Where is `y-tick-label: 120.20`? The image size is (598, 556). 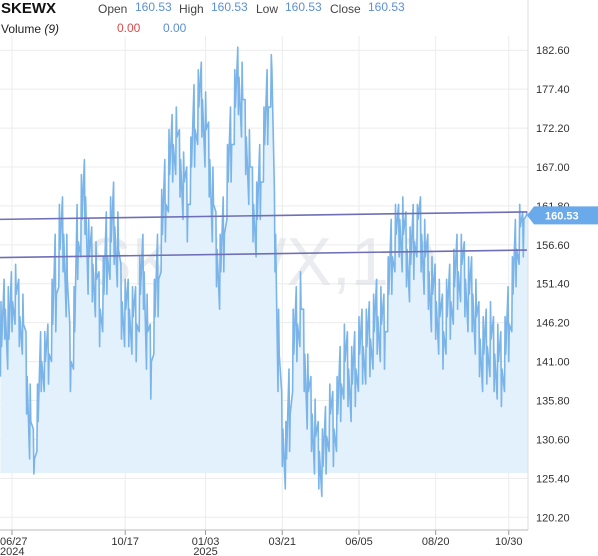
y-tick-label: 120.20 is located at coordinates (553, 518).